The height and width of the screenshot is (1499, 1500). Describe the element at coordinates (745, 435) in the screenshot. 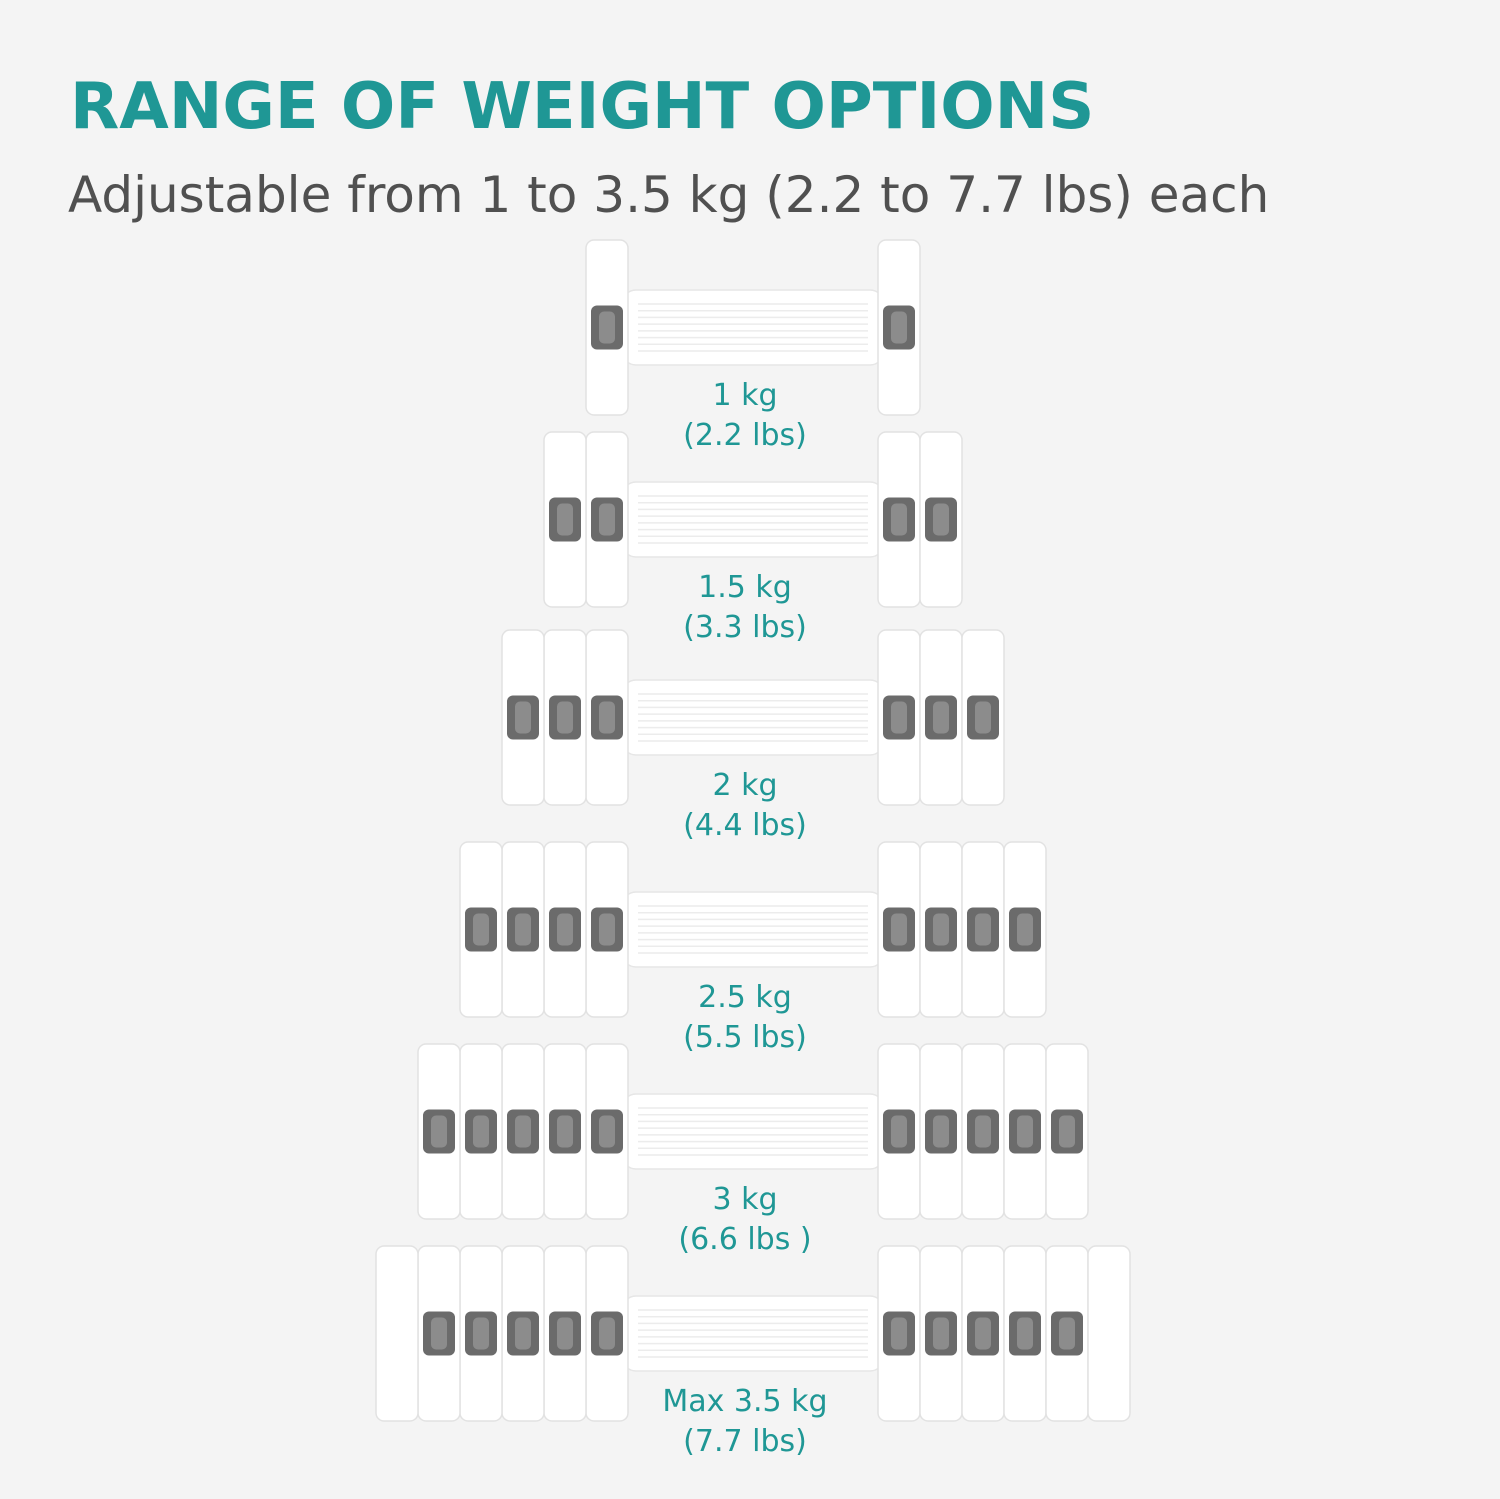

I see `weight-lbs-label: (2.2 lbs)` at that location.